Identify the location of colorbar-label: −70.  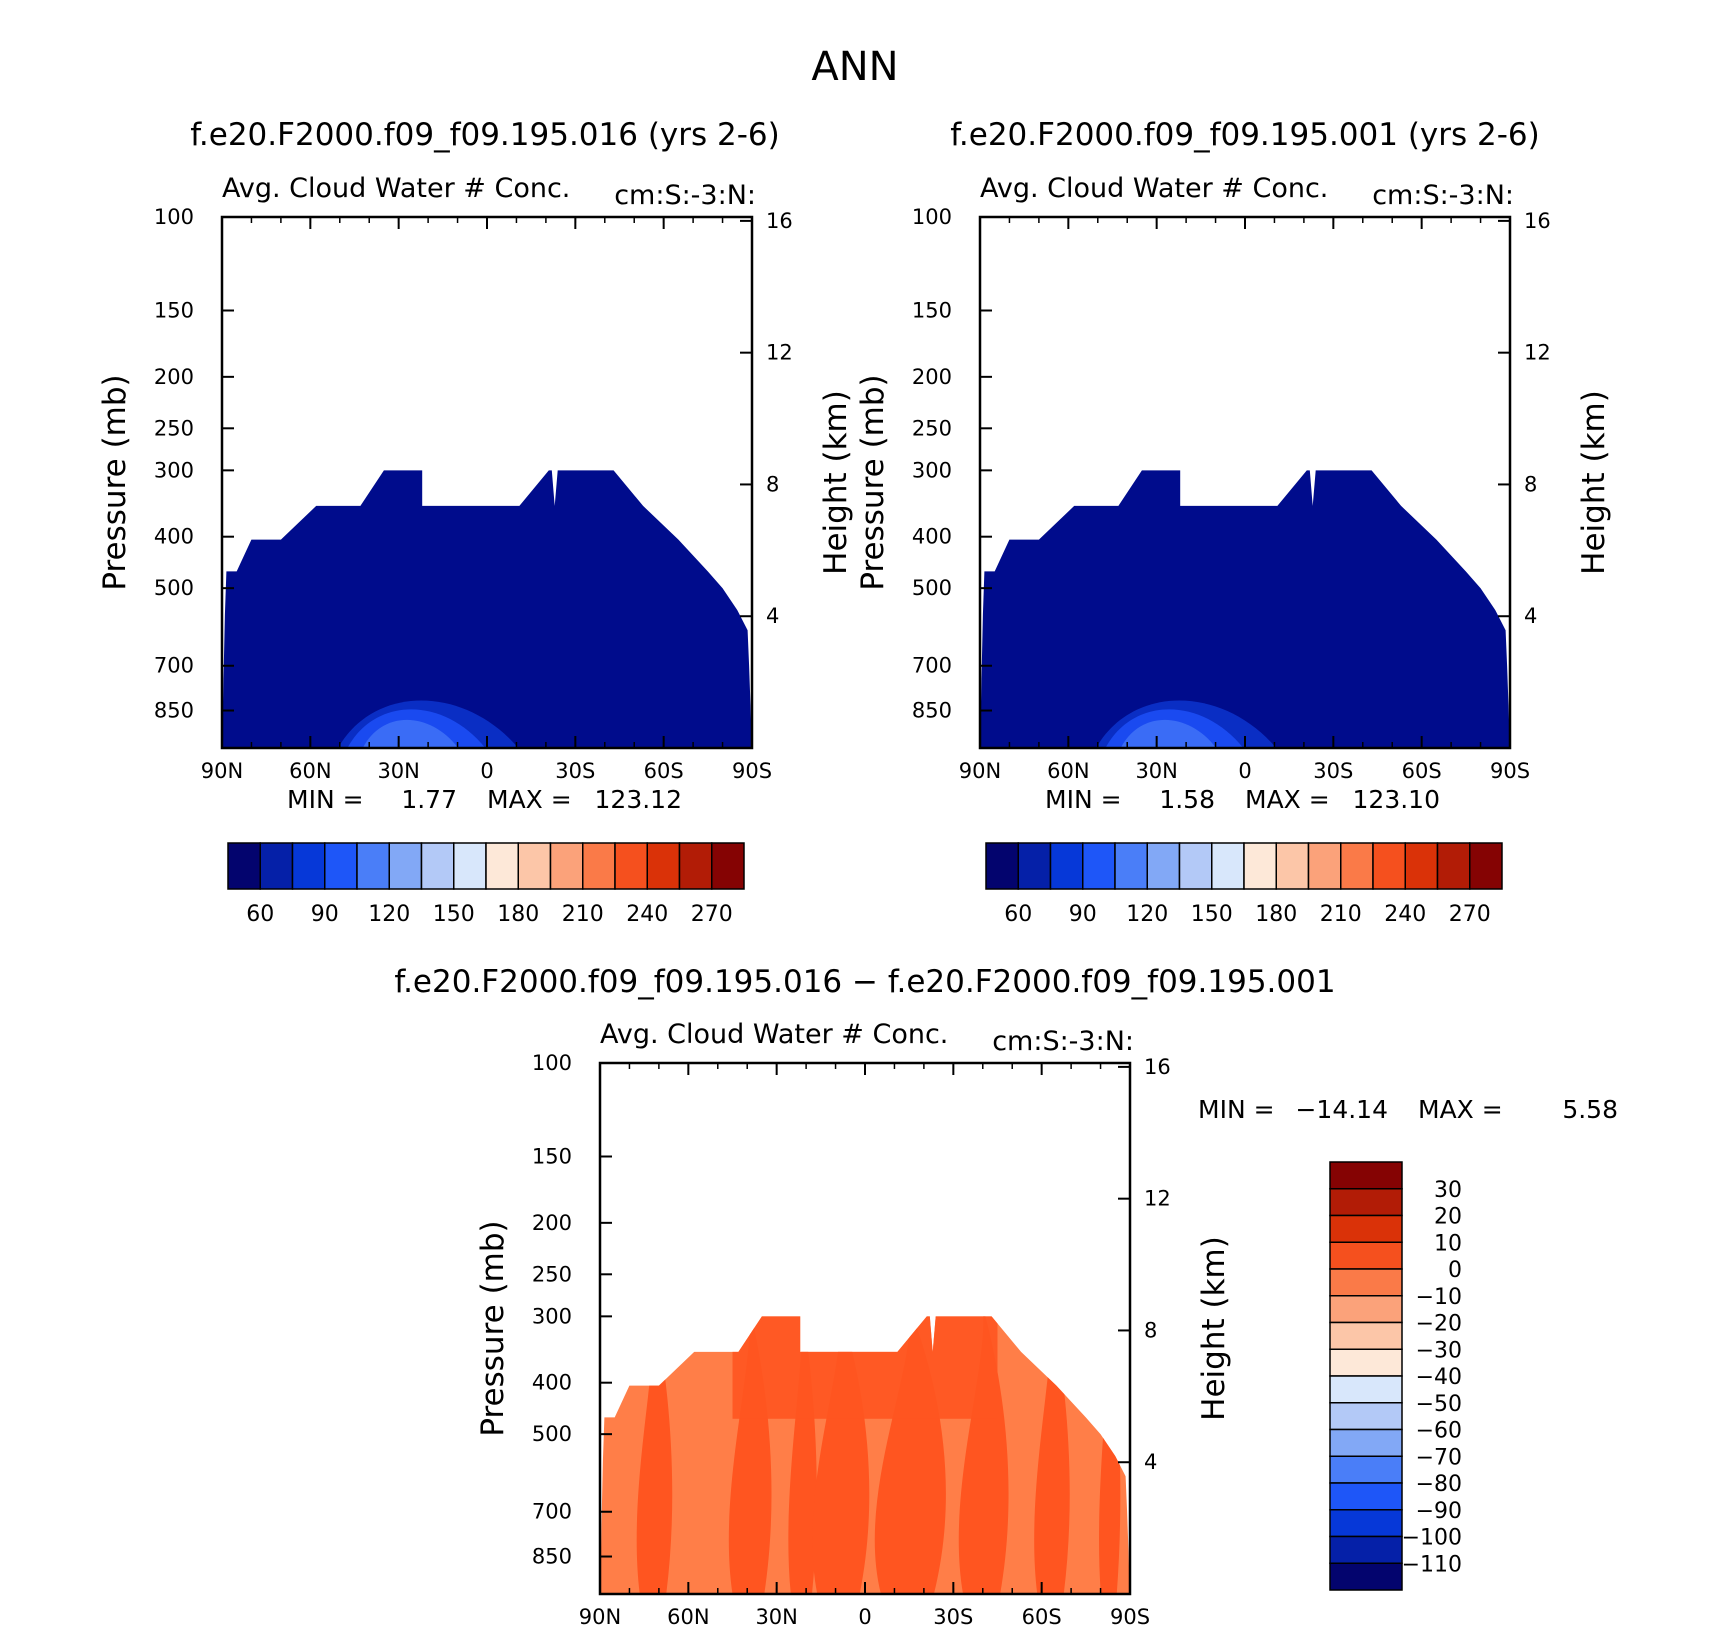
(1439, 1457).